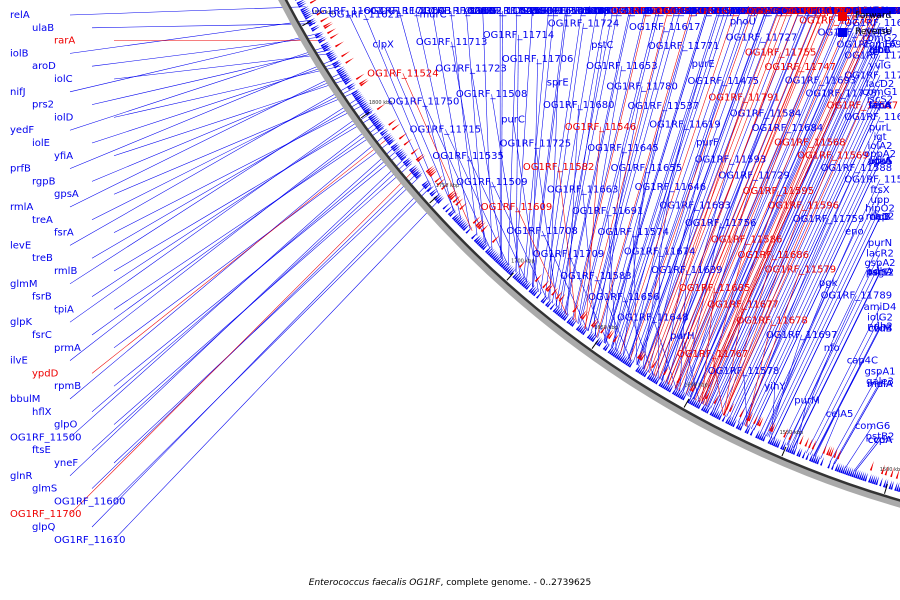 The height and width of the screenshot is (600, 900). Describe the element at coordinates (729, 11) in the screenshot. I see `gene-label: OG1RF_11550` at that location.